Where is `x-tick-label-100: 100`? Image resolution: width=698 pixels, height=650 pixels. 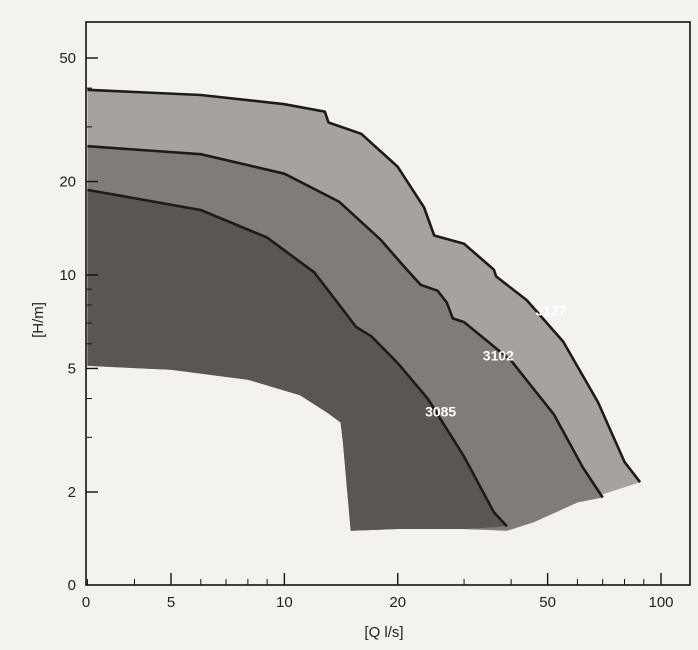
x-tick-label-100: 100 is located at coordinates (660, 602).